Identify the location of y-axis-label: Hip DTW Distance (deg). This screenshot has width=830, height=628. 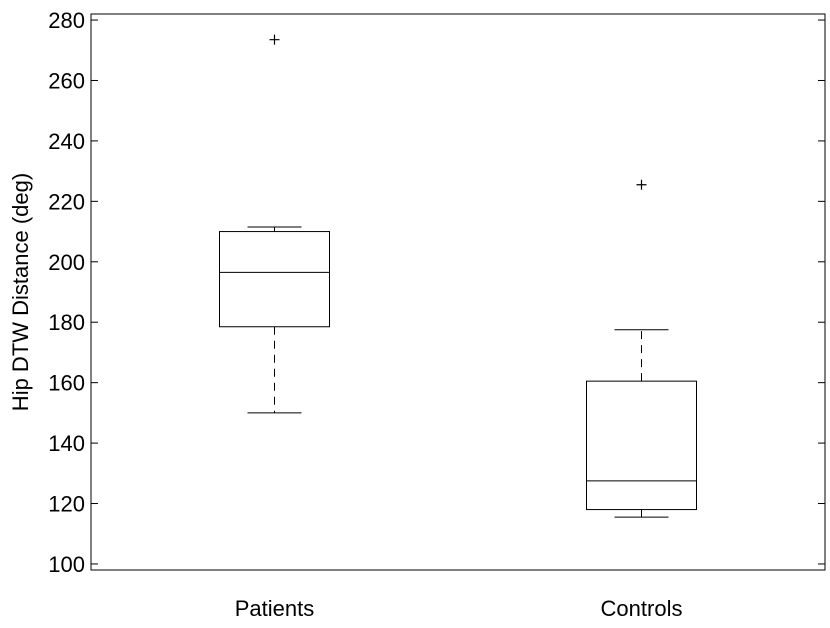
(20, 292).